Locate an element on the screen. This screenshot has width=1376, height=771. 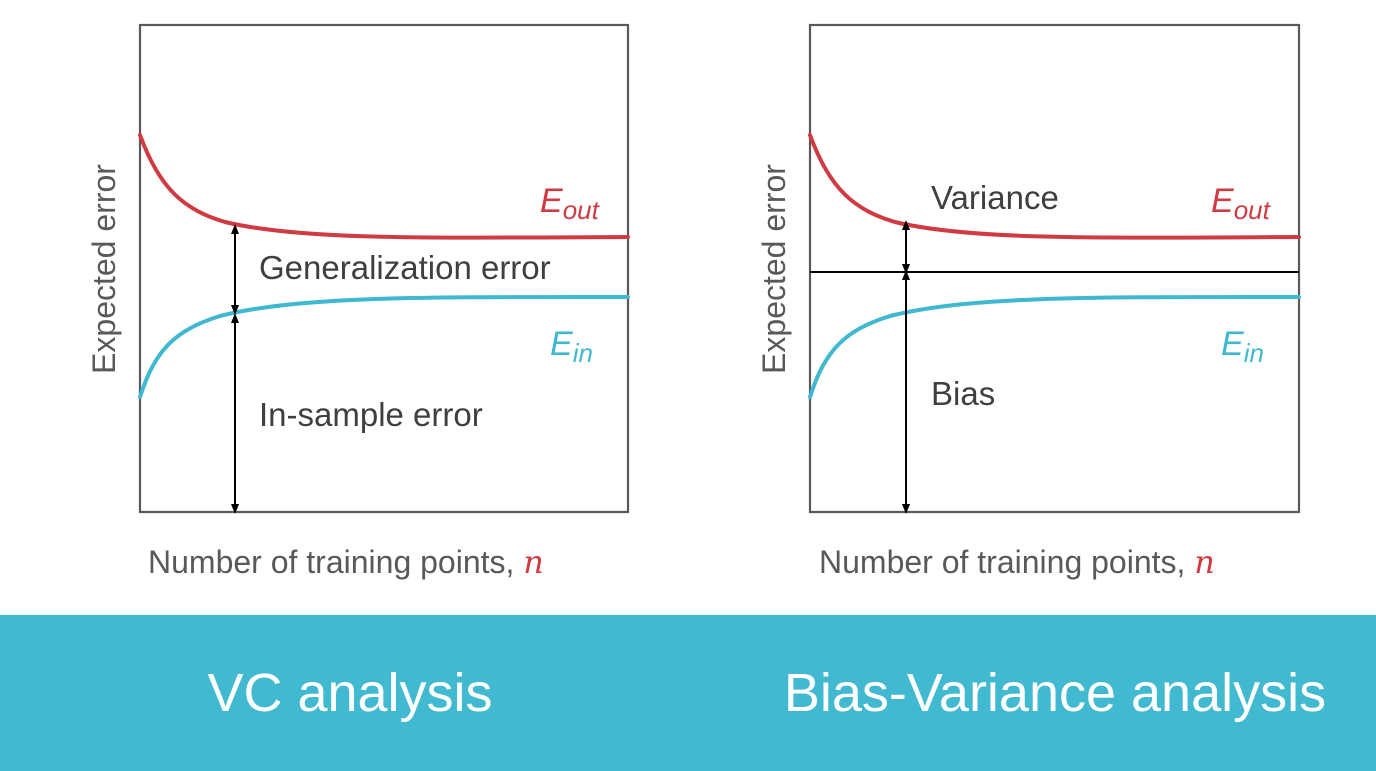
bv-e-out-main: E is located at coordinates (1222, 201).